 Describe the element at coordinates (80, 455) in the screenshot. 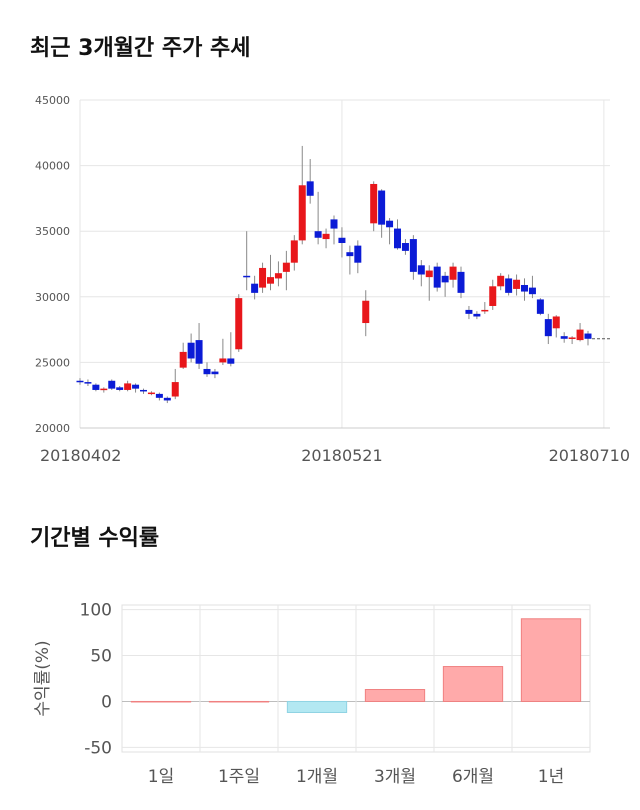

I see `x-tick-label: 20180402` at that location.